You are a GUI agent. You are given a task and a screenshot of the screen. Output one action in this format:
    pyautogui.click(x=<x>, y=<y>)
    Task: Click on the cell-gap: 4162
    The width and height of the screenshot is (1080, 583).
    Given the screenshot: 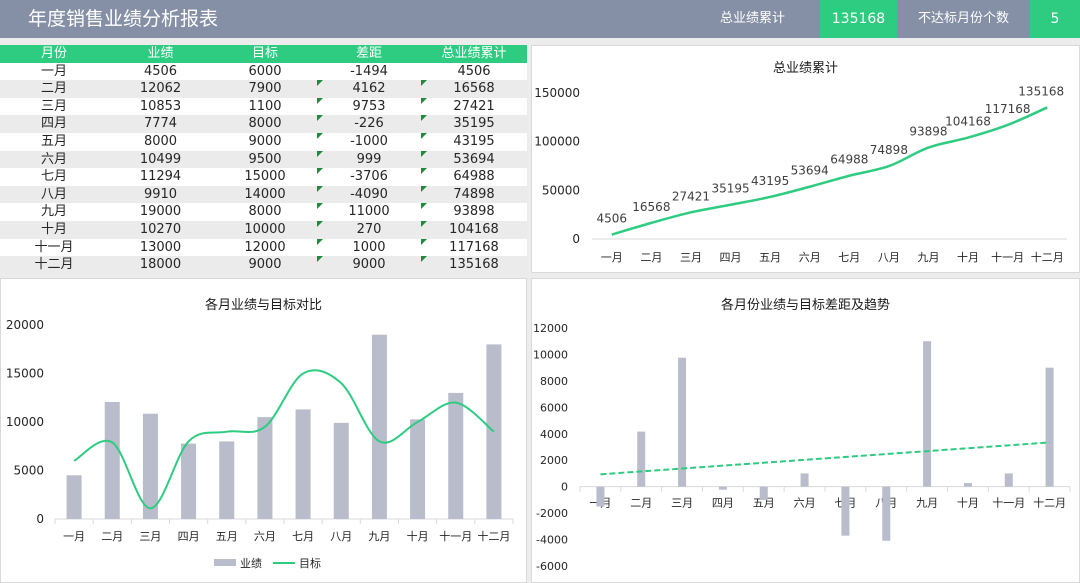 What is the action you would take?
    pyautogui.click(x=369, y=89)
    